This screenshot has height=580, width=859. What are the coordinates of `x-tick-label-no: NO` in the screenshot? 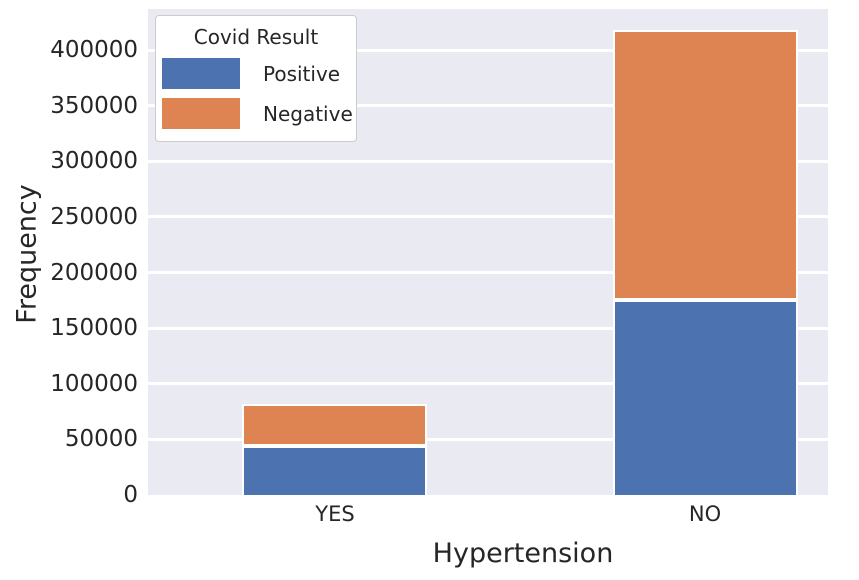 It's located at (705, 514).